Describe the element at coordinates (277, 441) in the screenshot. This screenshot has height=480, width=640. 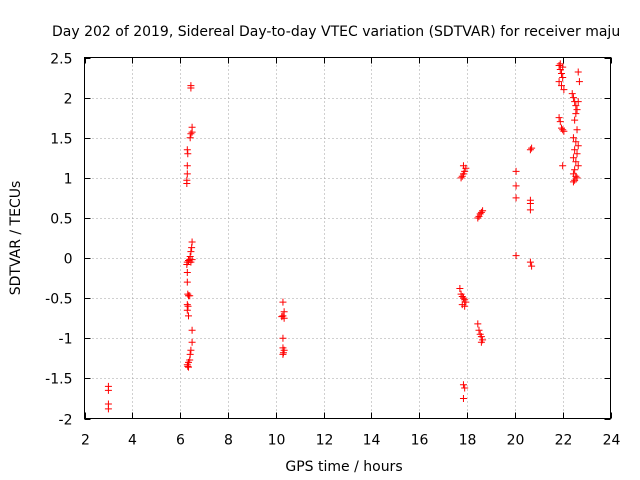
I see `x-tick-label: 10` at that location.